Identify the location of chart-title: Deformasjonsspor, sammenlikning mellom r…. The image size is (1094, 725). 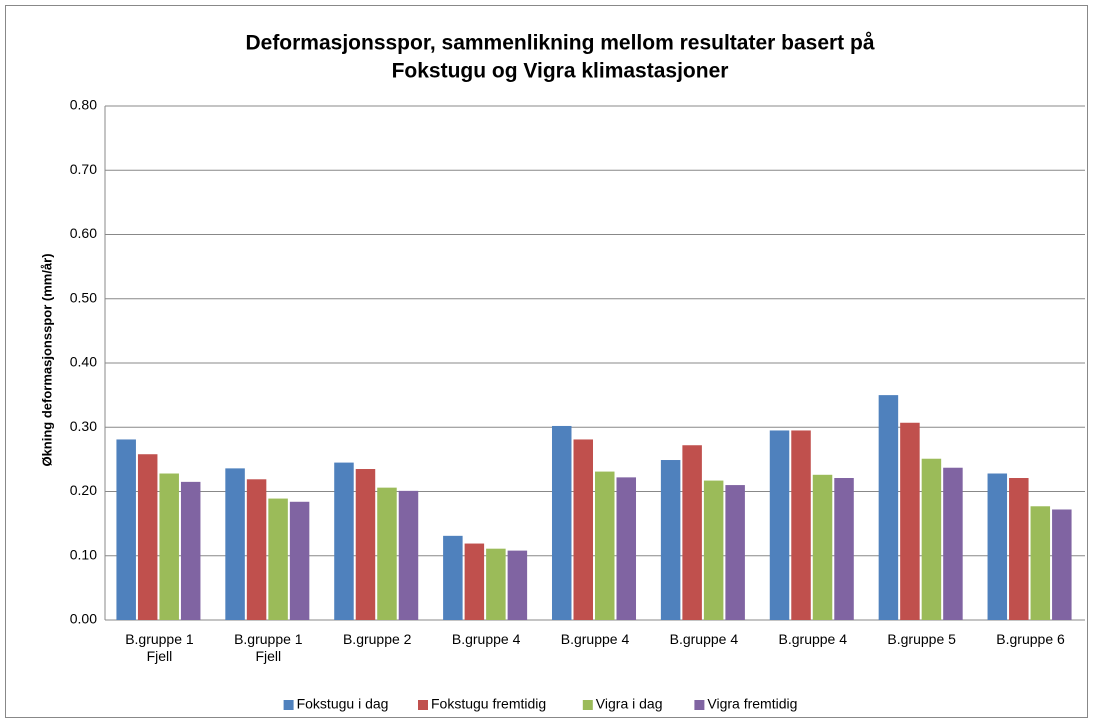
(559, 43).